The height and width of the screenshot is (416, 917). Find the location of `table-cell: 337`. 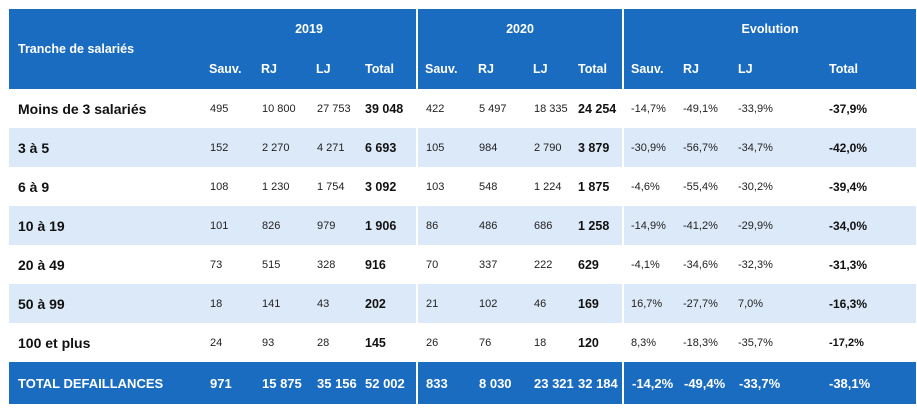

table-cell: 337 is located at coordinates (488, 264).